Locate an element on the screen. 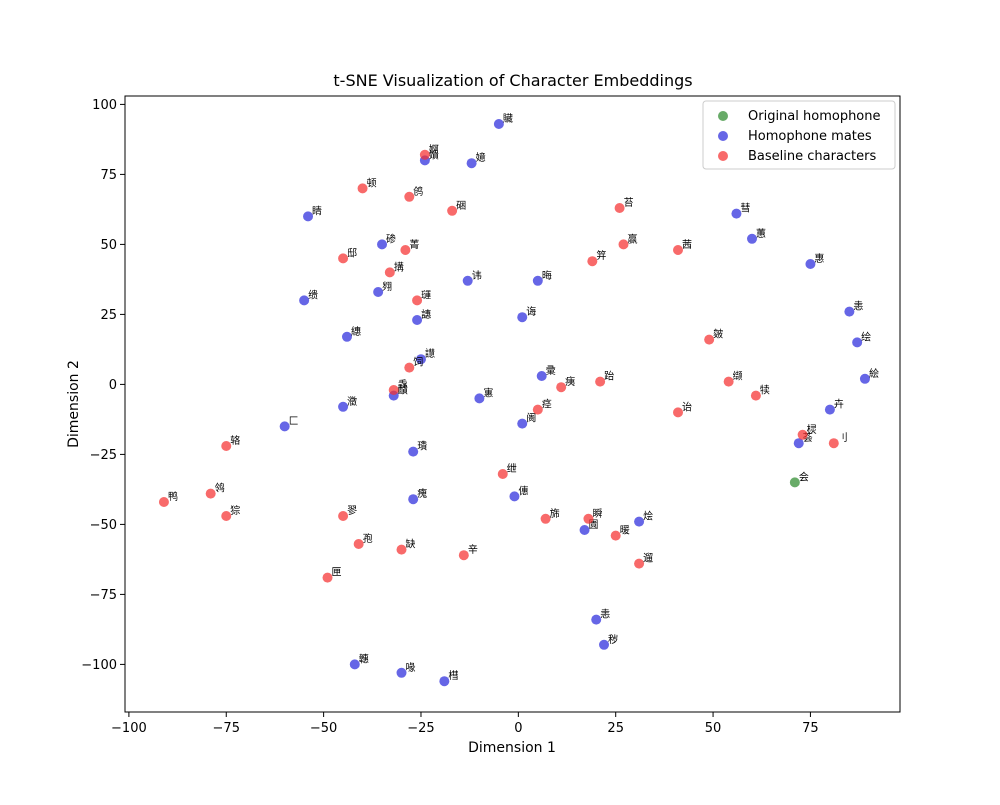 The width and height of the screenshot is (1000, 805). point-label: 喙 is located at coordinates (411, 667).